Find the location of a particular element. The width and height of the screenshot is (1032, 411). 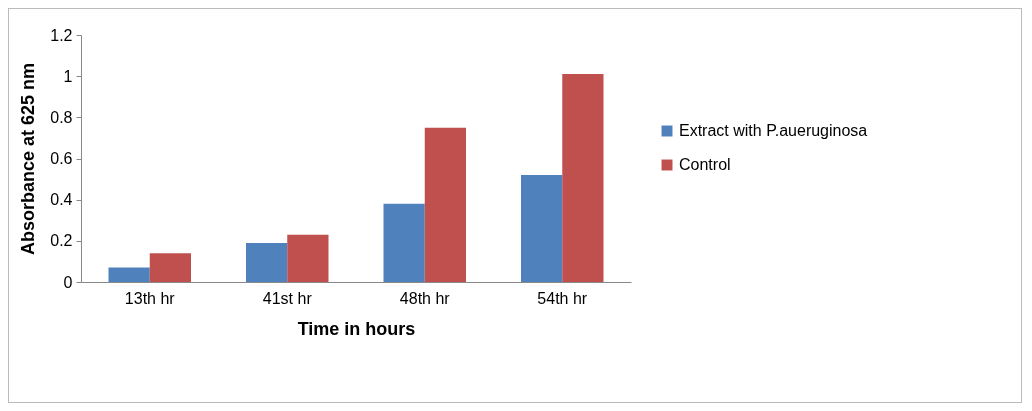

legend-label: Control is located at coordinates (705, 164).